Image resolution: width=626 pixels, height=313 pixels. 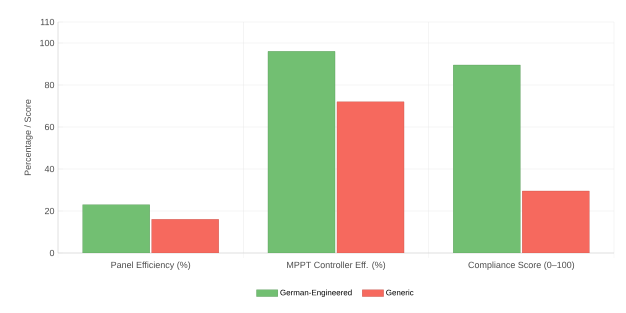 What do you see at coordinates (521, 266) in the screenshot?
I see `x-tick-label: Compliance Score (0–100)` at bounding box center [521, 266].